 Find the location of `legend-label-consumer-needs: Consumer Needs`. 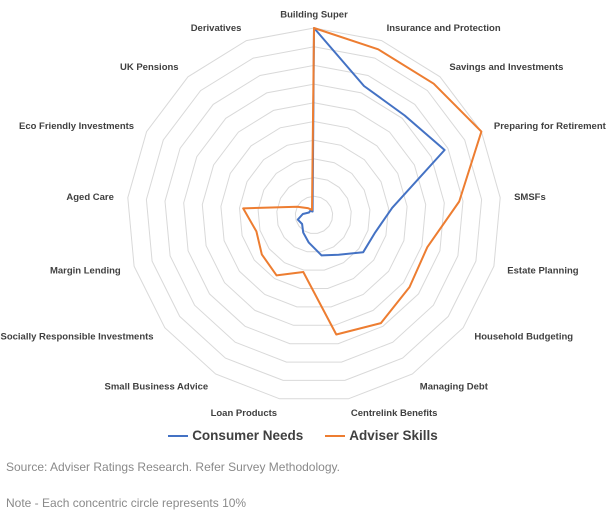

legend-label-consumer-needs: Consumer Needs is located at coordinates (248, 435).